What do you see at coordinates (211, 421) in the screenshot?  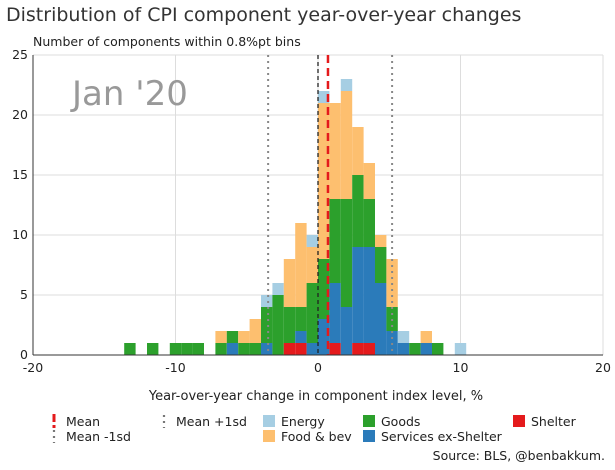 I see `legend-label: Mean +1sd` at bounding box center [211, 421].